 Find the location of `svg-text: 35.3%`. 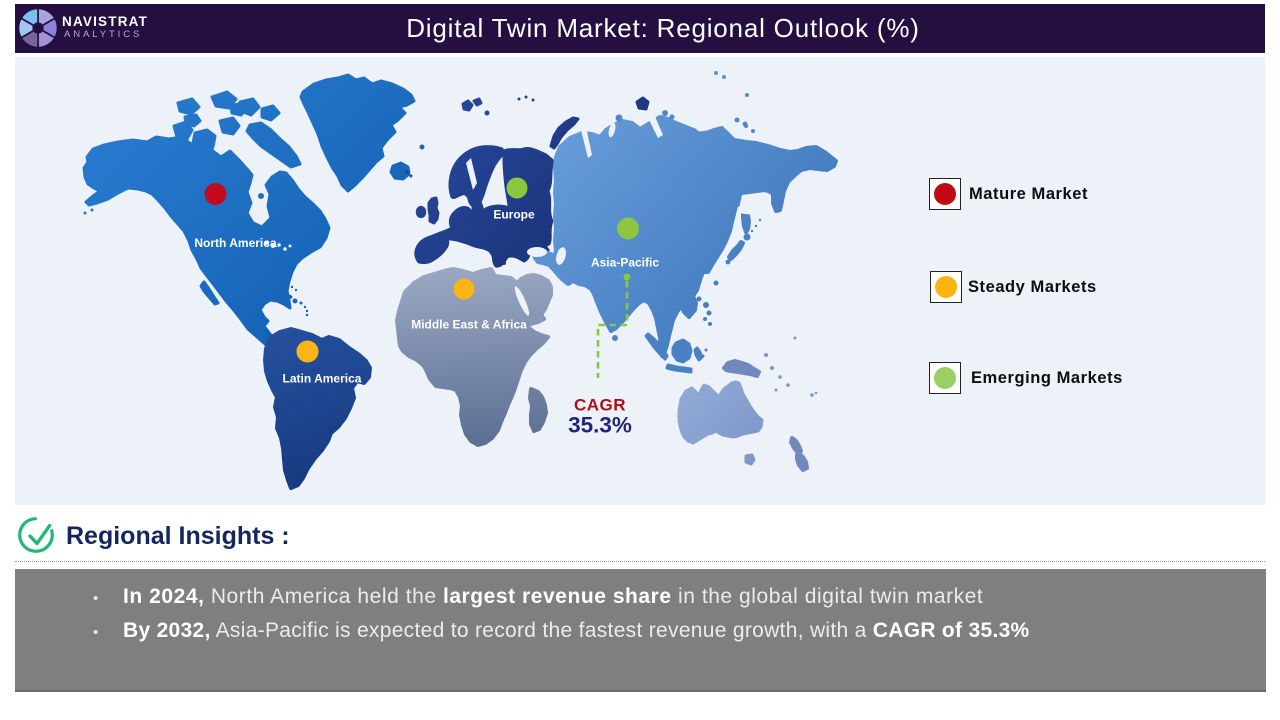

svg-text: 35.3% is located at coordinates (600, 425).